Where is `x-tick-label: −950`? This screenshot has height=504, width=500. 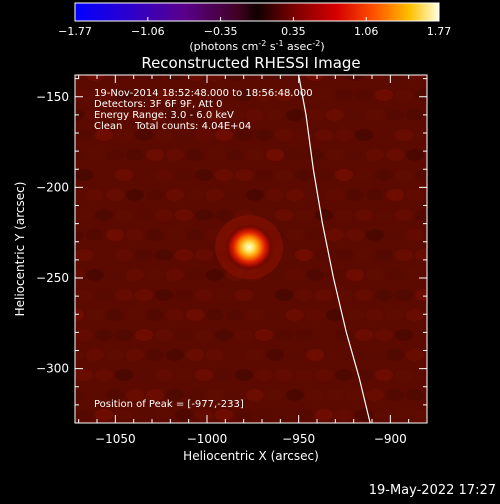
x-tick-label: −950 is located at coordinates (298, 439).